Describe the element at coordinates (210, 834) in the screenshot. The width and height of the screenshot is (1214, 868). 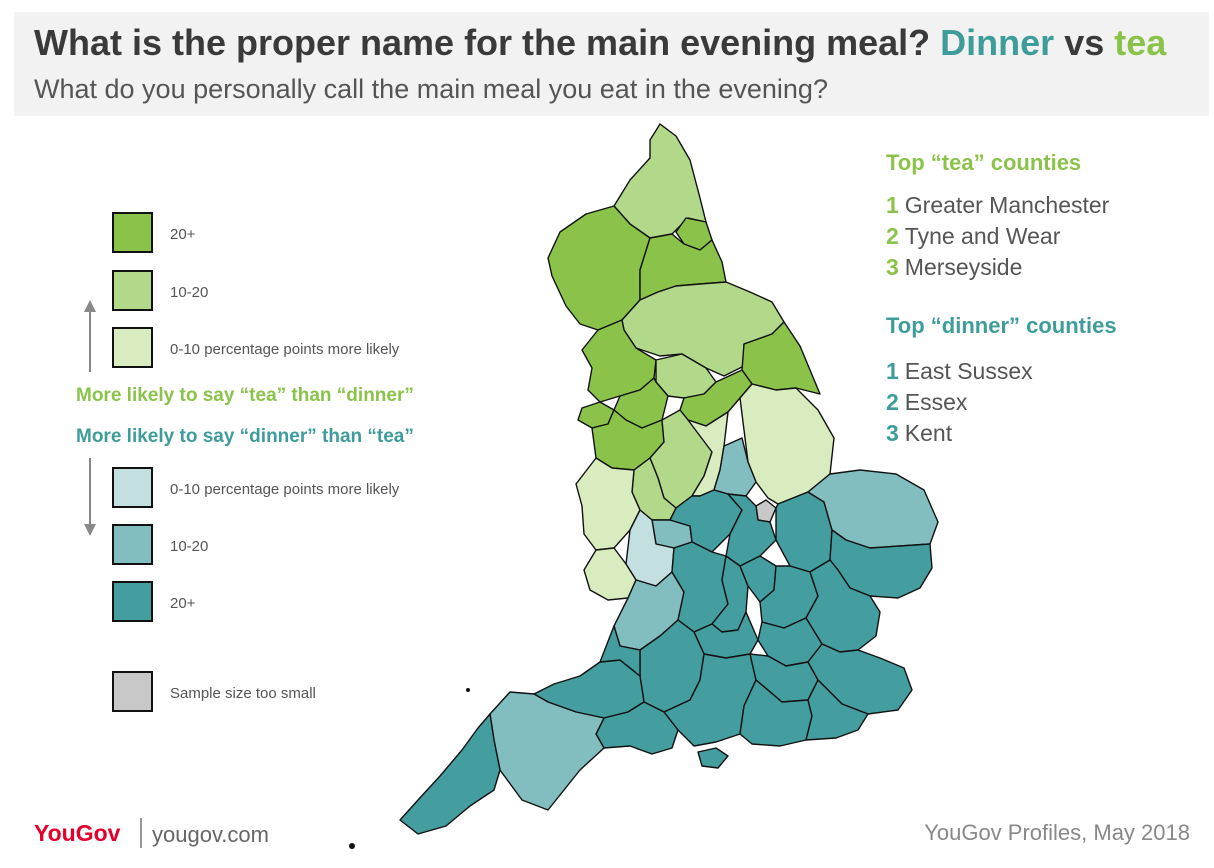
I see `footer-site-link: yougov.com` at that location.